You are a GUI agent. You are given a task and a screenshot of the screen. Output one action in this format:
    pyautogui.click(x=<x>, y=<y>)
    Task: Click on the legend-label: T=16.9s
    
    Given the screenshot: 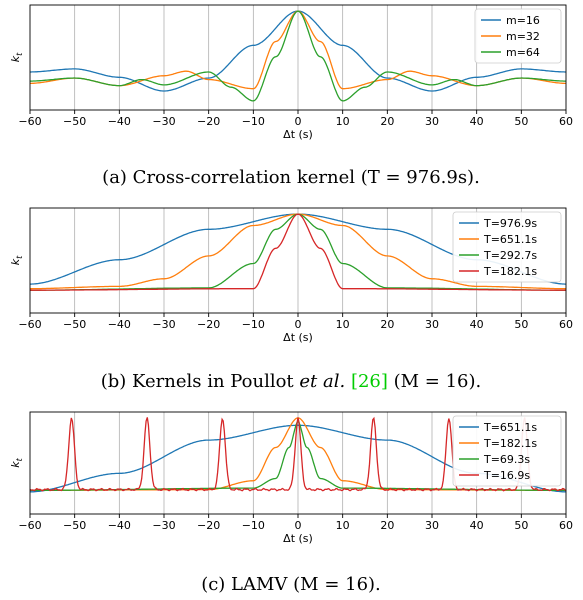 What is the action you would take?
    pyautogui.click(x=506, y=475)
    